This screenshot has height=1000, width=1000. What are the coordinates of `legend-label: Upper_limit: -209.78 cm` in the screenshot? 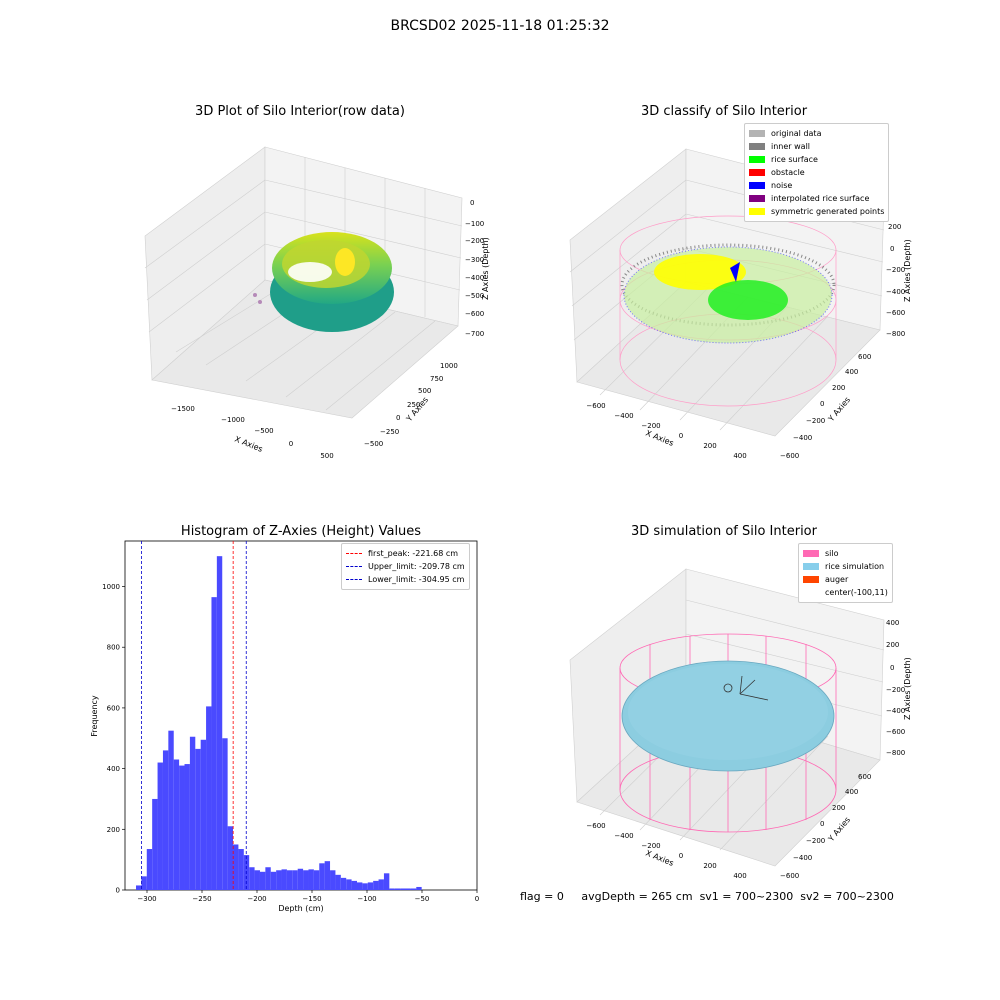 It's located at (416, 566).